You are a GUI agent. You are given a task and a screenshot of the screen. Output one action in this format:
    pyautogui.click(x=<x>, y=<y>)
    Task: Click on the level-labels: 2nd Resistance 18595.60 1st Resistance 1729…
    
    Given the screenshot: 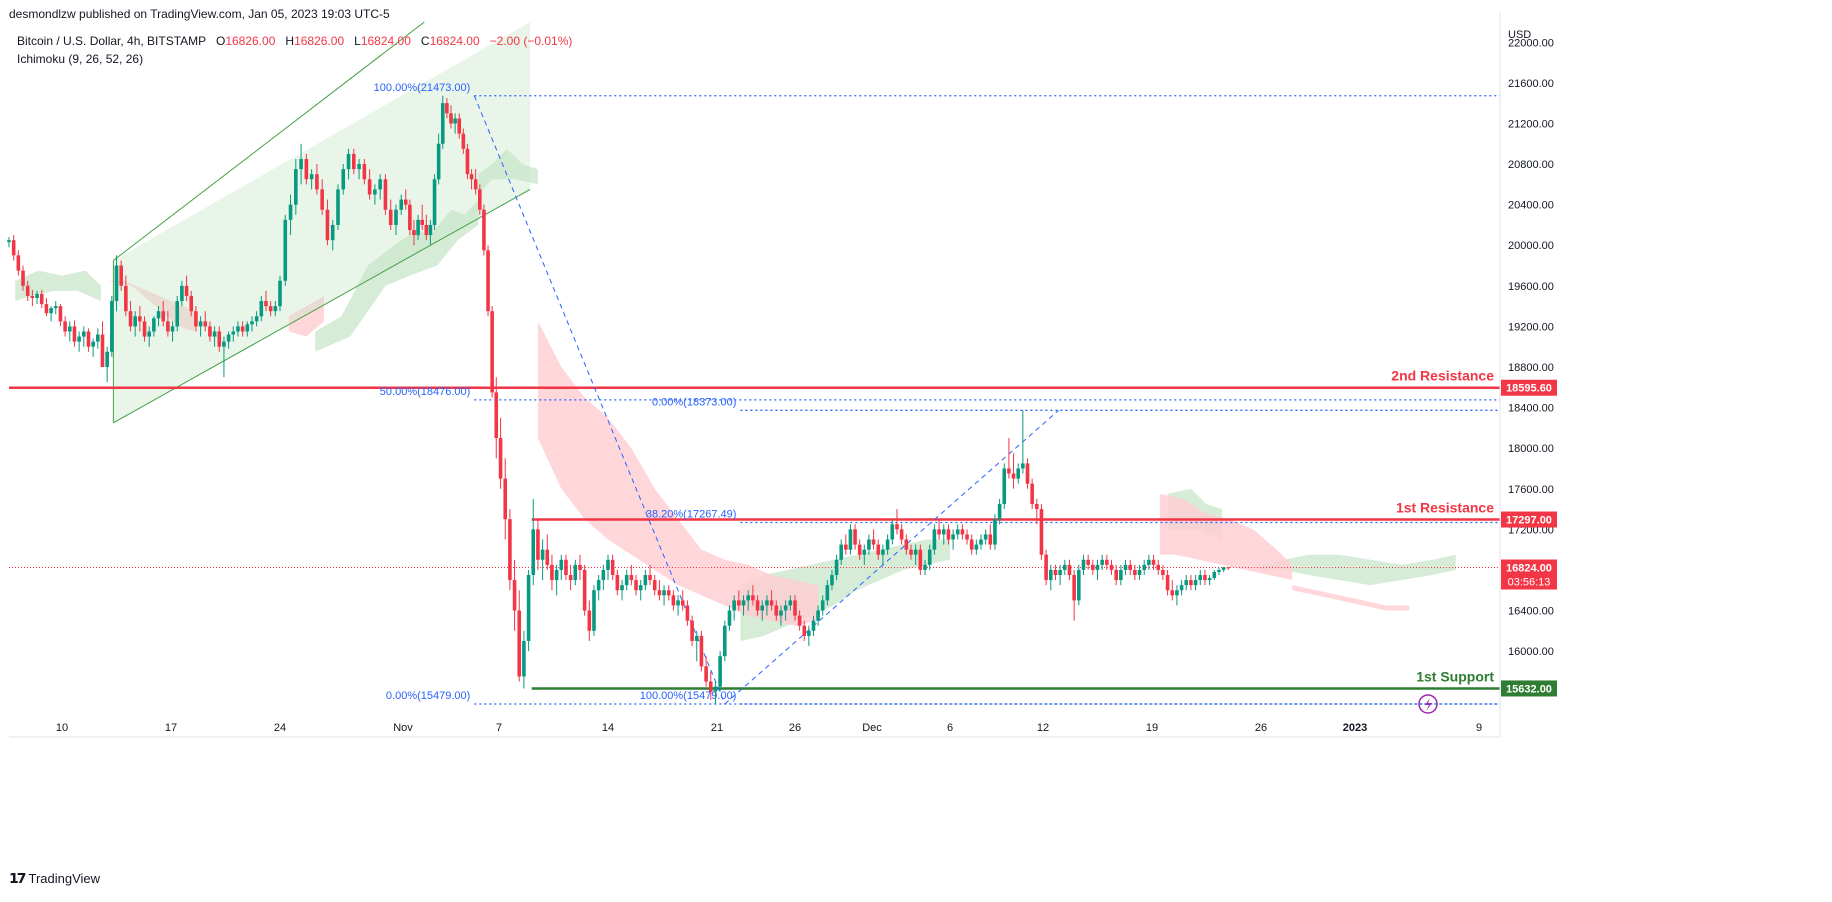 What is the action you would take?
    pyautogui.click(x=1474, y=532)
    